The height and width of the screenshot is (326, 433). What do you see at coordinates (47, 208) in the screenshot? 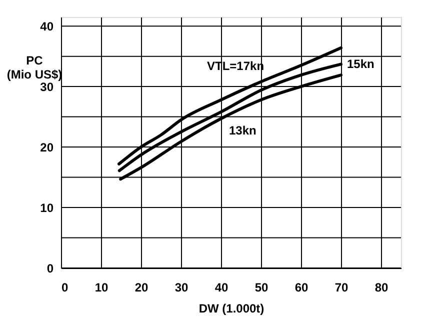
I see `y-tick-label: 10` at bounding box center [47, 208].